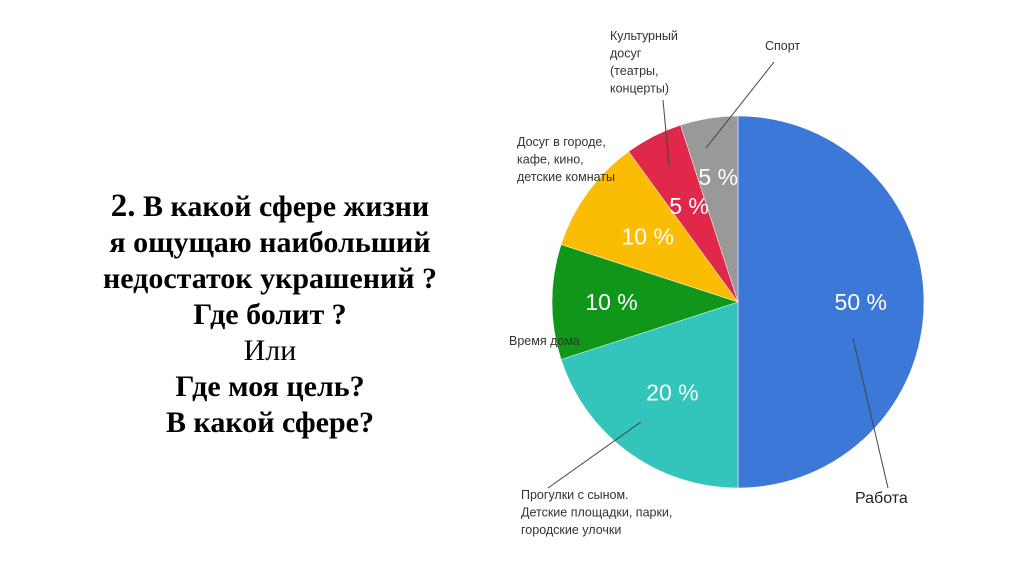  I want to click on pie-slice-время-дома, so click(645, 302).